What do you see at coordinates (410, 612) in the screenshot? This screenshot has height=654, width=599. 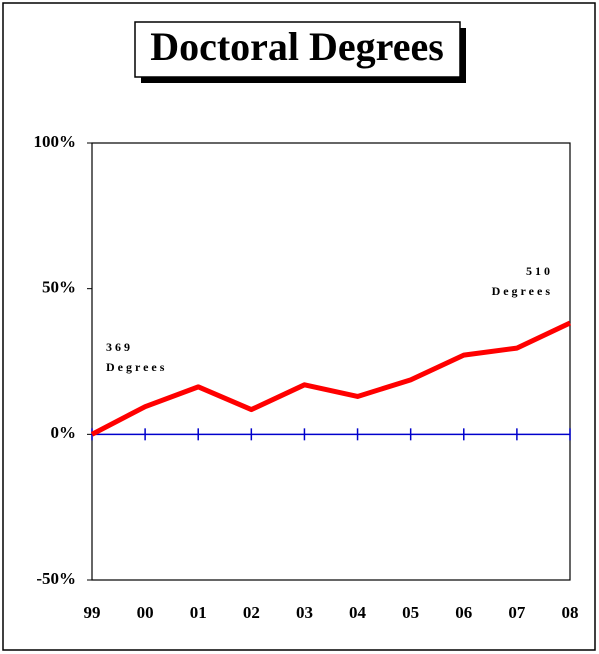 I see `x-tick-label: 05` at bounding box center [410, 612].